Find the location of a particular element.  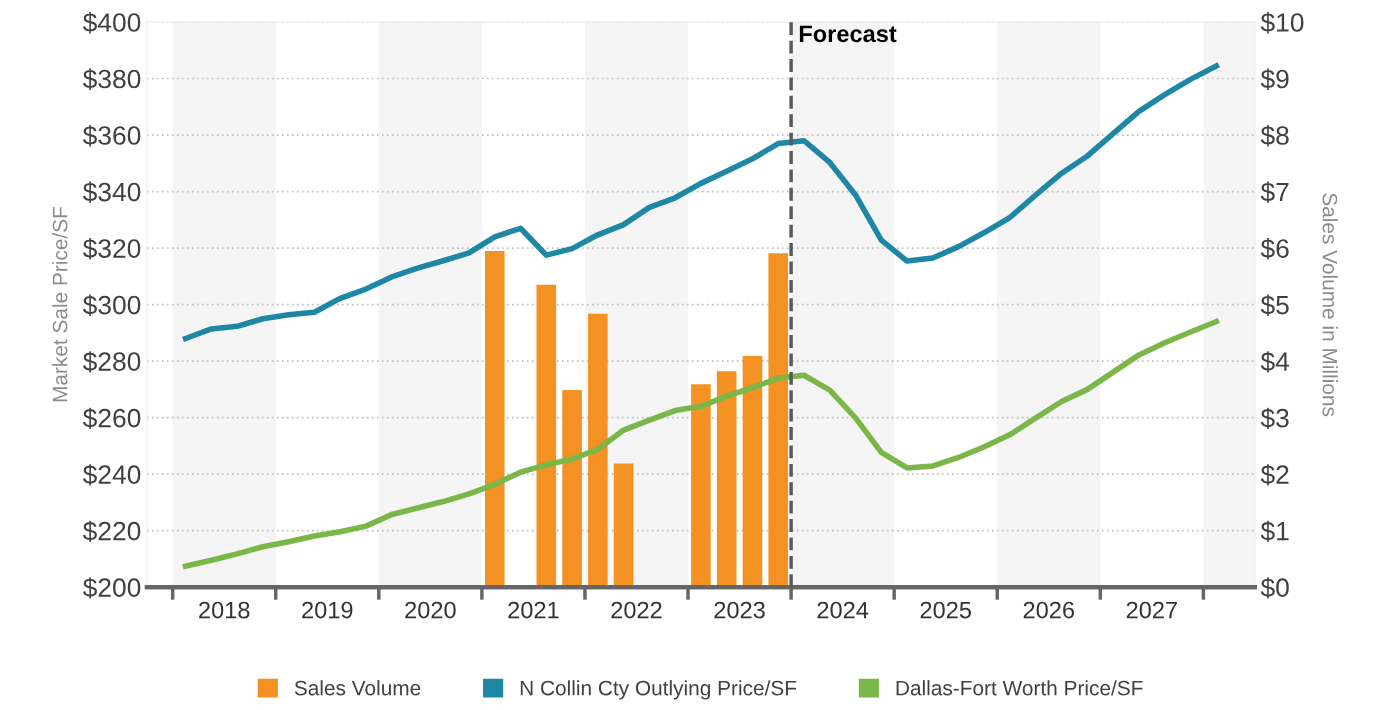

x-tick-label: 2026 is located at coordinates (1049, 610).